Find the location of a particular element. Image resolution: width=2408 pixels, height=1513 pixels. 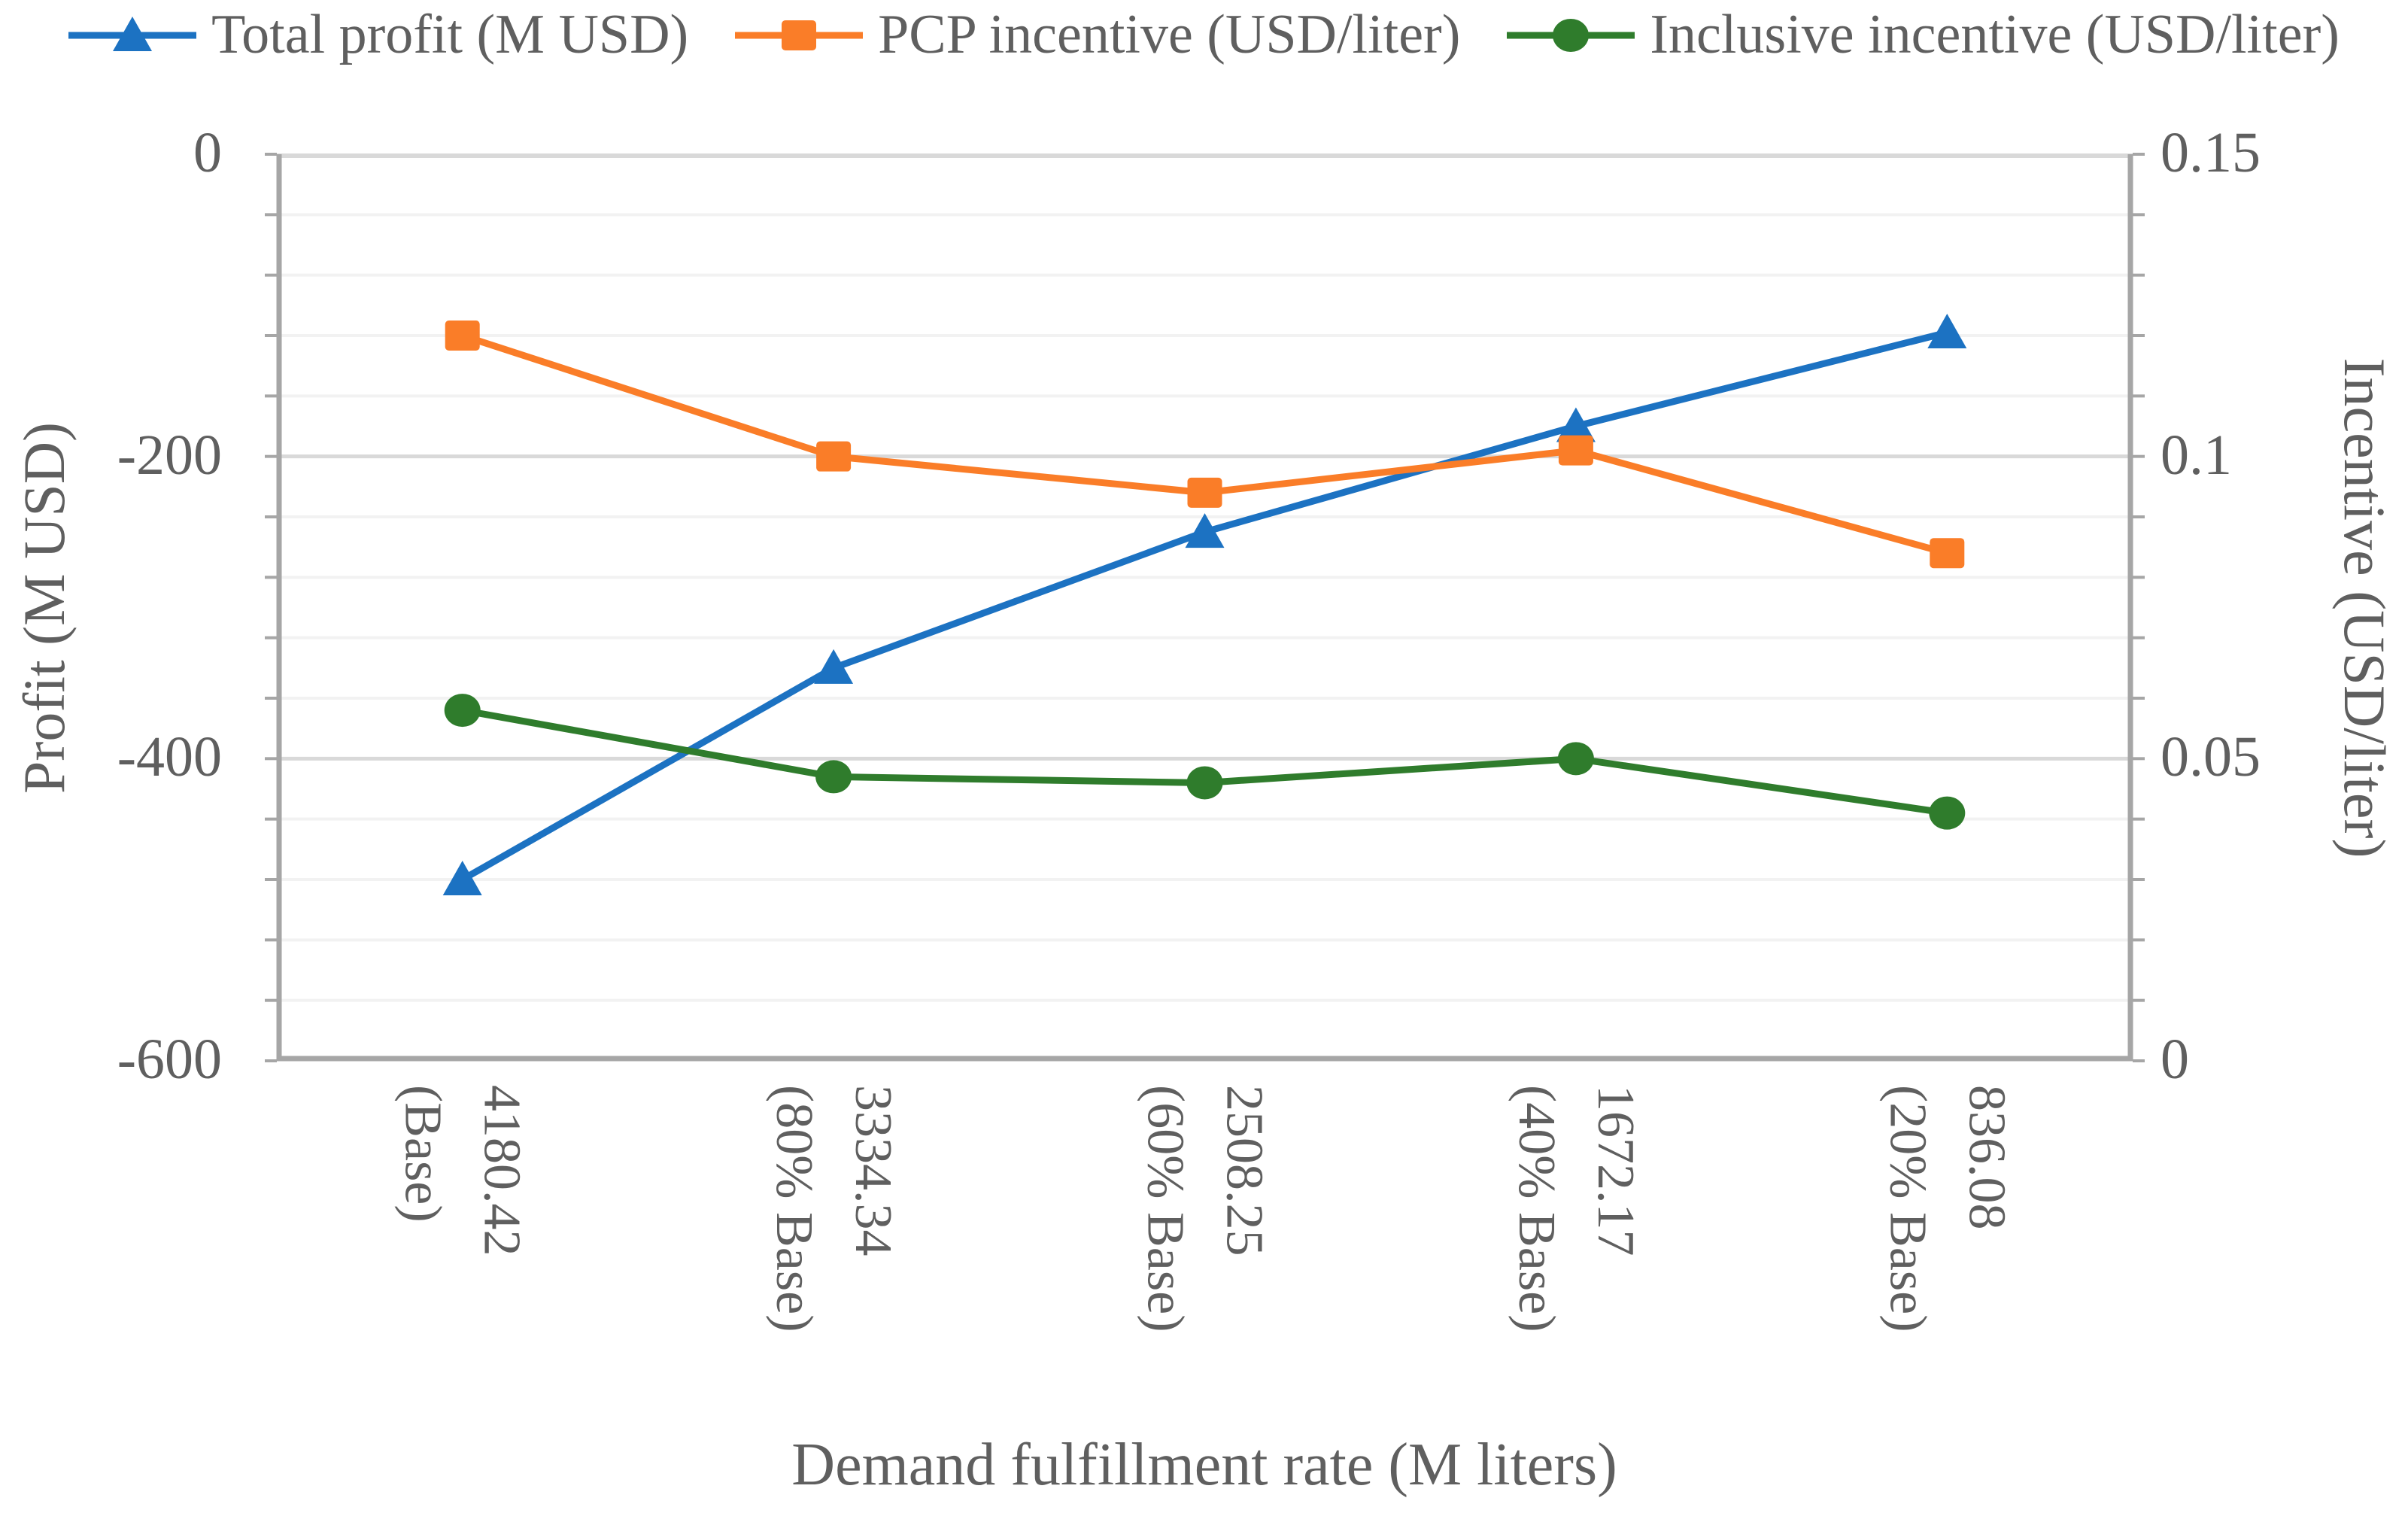

left-tick-label: 0 is located at coordinates (207, 152).